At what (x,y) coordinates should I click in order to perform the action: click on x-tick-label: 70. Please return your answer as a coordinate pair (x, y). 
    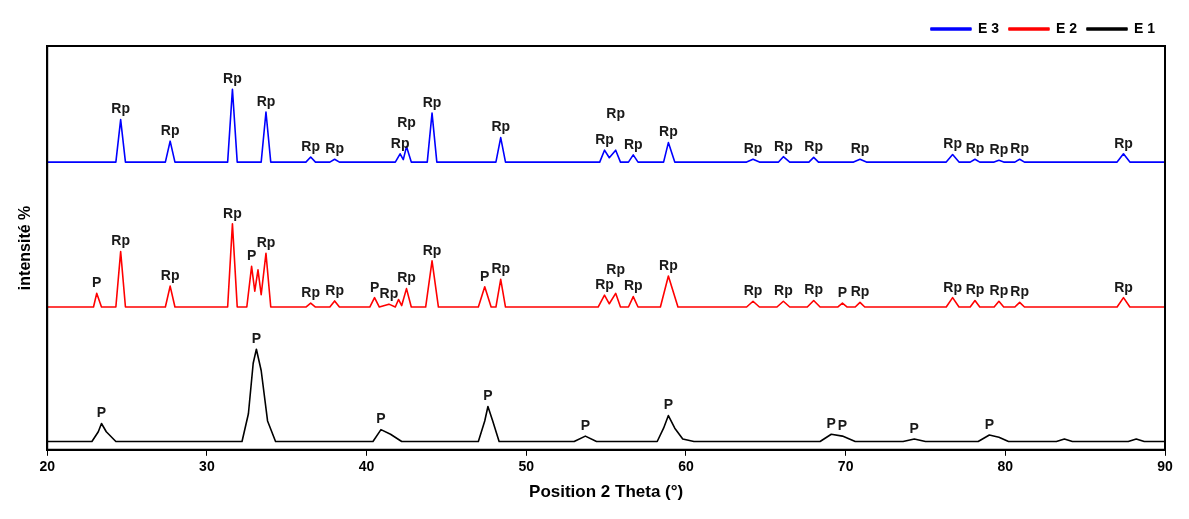
    Looking at the image, I should click on (845, 466).